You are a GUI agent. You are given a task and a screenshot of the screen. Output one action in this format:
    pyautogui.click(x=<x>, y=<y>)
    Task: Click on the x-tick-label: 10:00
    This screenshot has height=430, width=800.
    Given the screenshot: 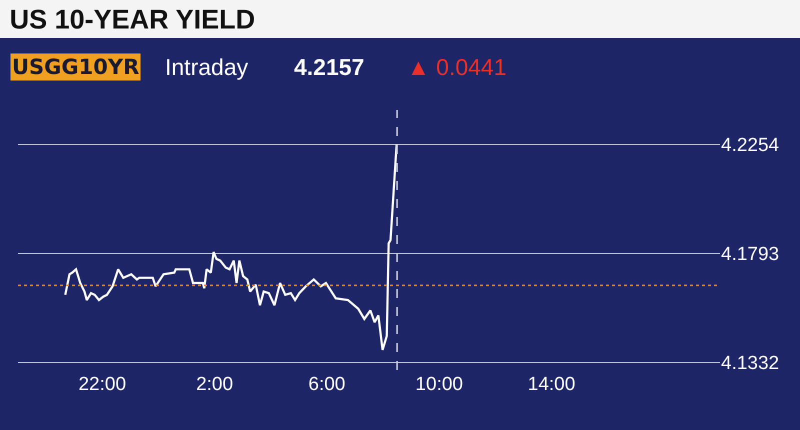 What is the action you would take?
    pyautogui.click(x=439, y=384)
    